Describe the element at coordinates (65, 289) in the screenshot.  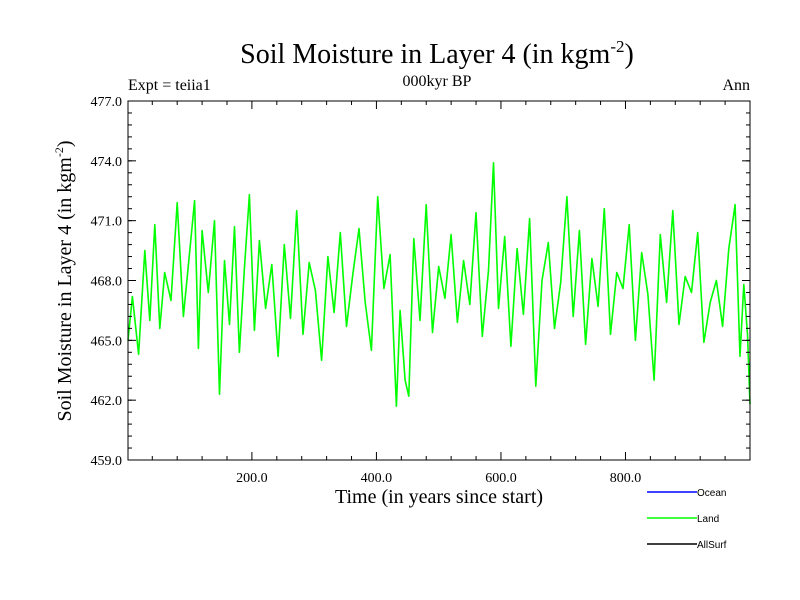
I see `y-axis-label-text: Soil Moisture in Layer 4 (in kgm` at that location.